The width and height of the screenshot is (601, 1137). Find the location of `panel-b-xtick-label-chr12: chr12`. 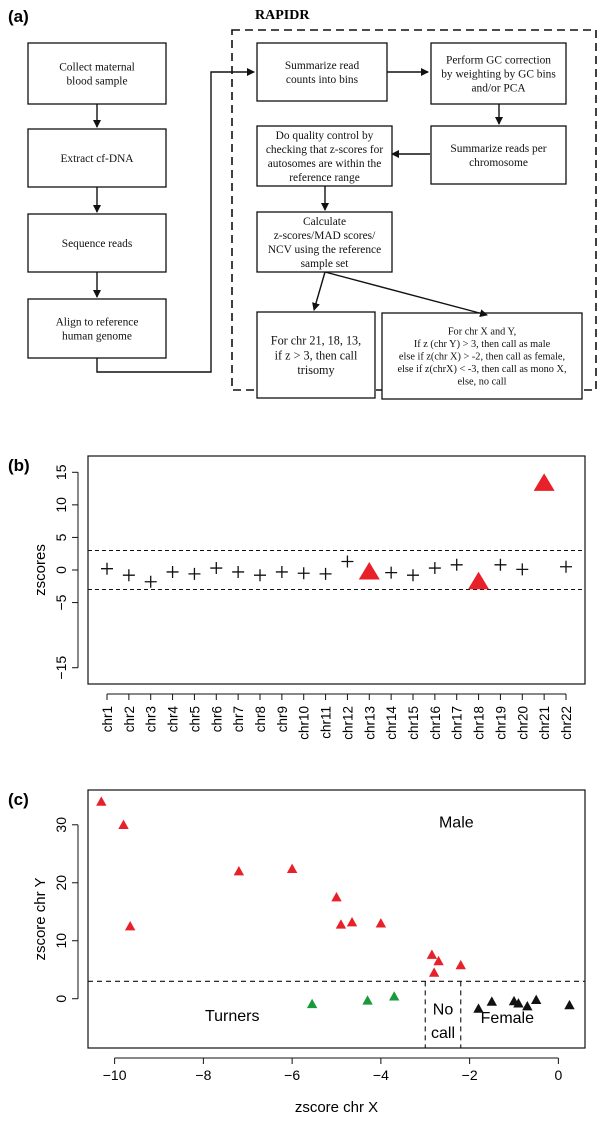

panel-b-xtick-label-chr12: chr12 is located at coordinates (347, 723).